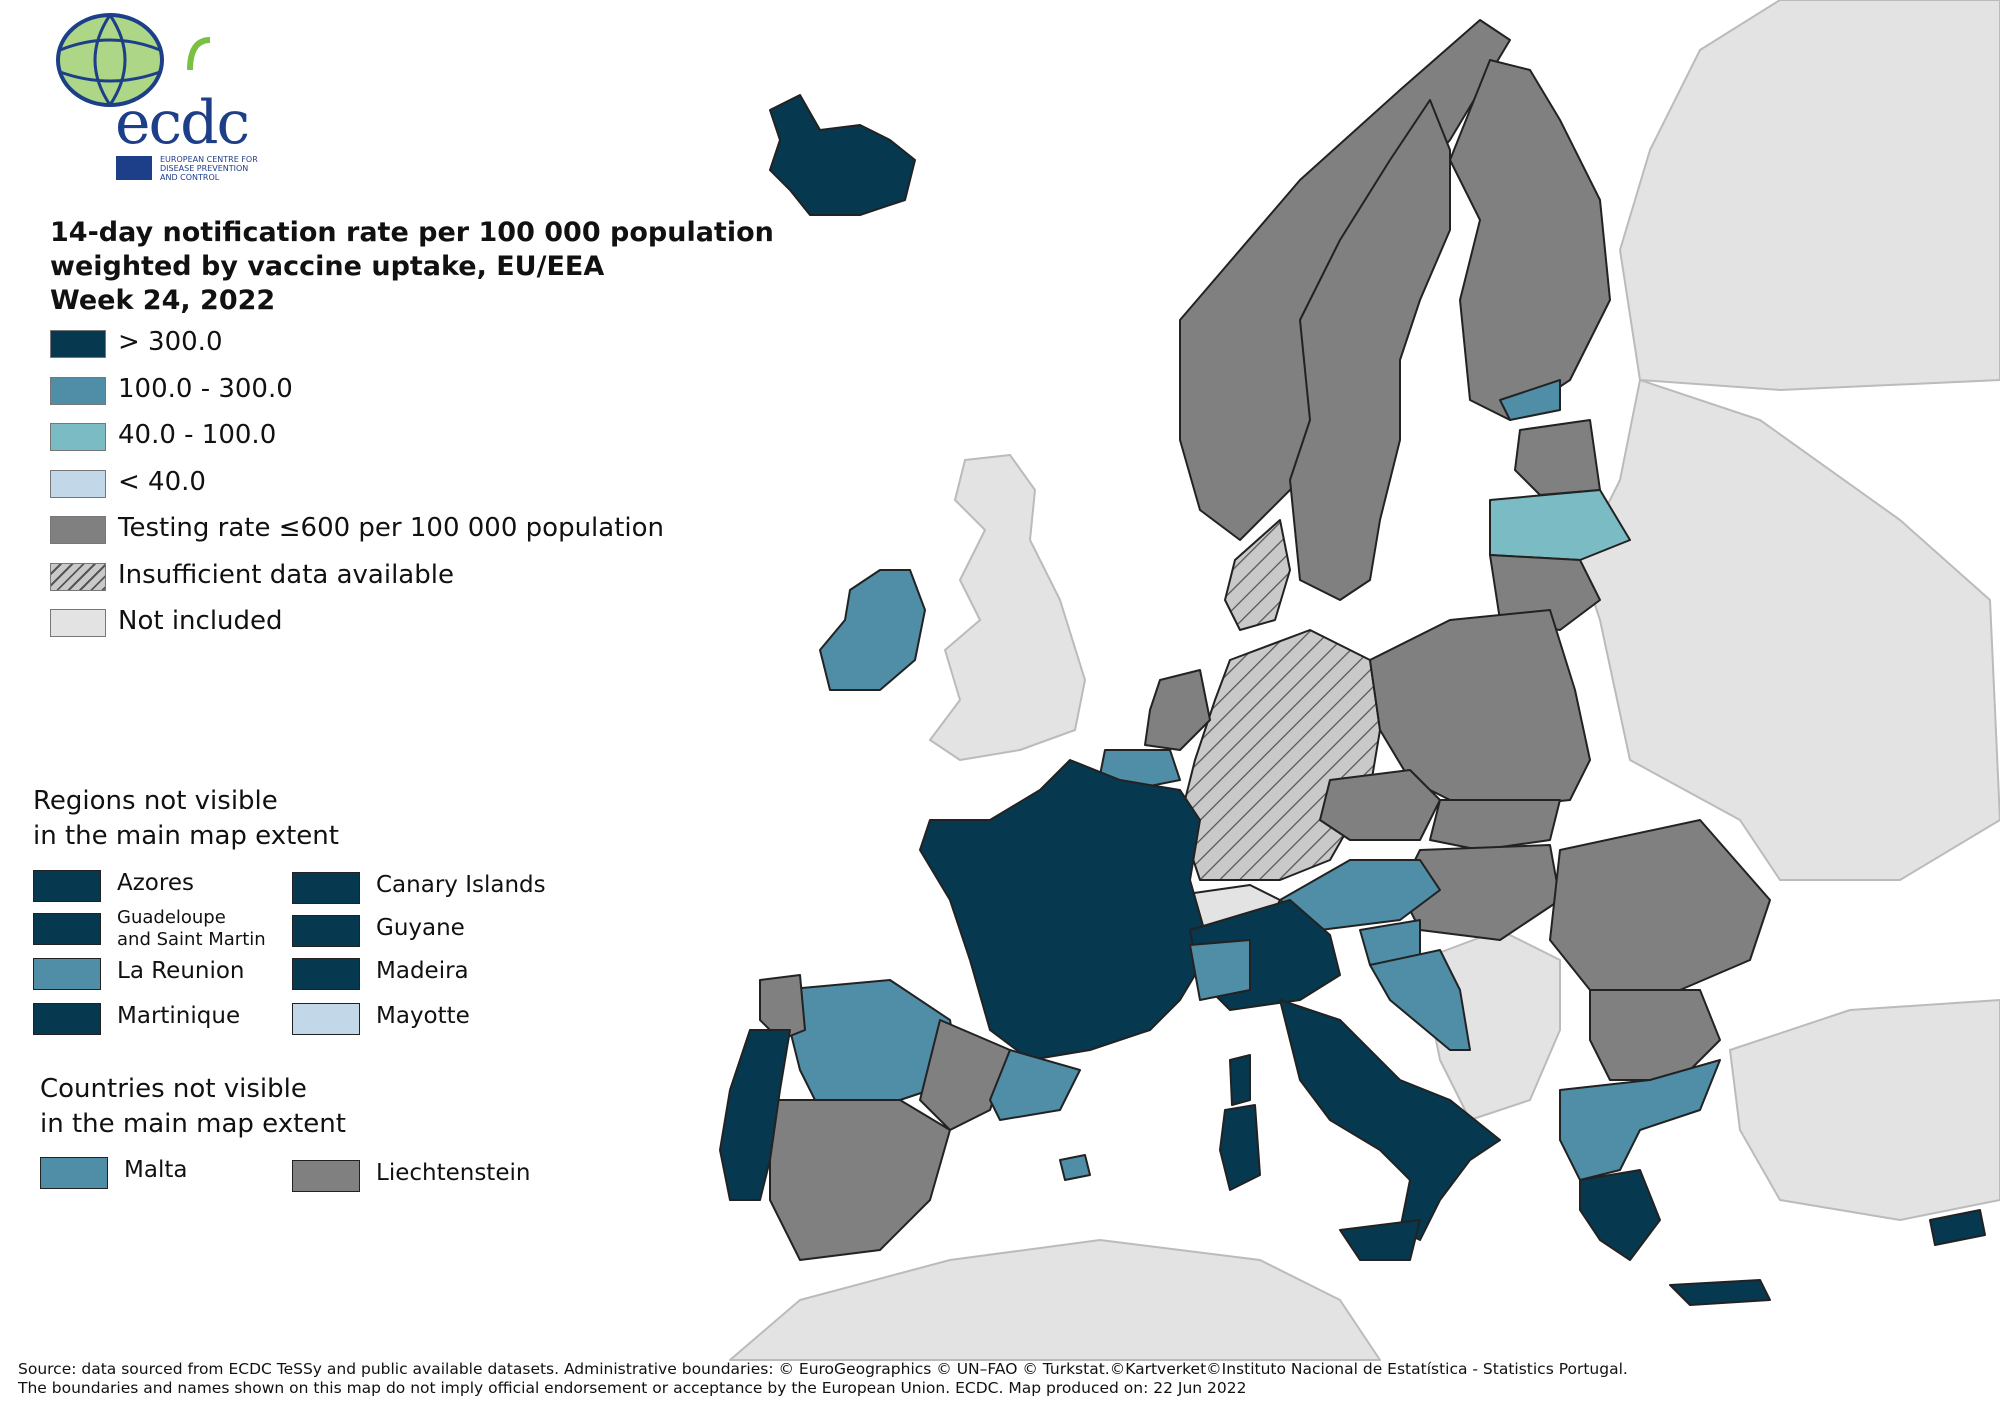  Describe the element at coordinates (1545, 592) in the screenshot. I see `region-lithuania` at that location.